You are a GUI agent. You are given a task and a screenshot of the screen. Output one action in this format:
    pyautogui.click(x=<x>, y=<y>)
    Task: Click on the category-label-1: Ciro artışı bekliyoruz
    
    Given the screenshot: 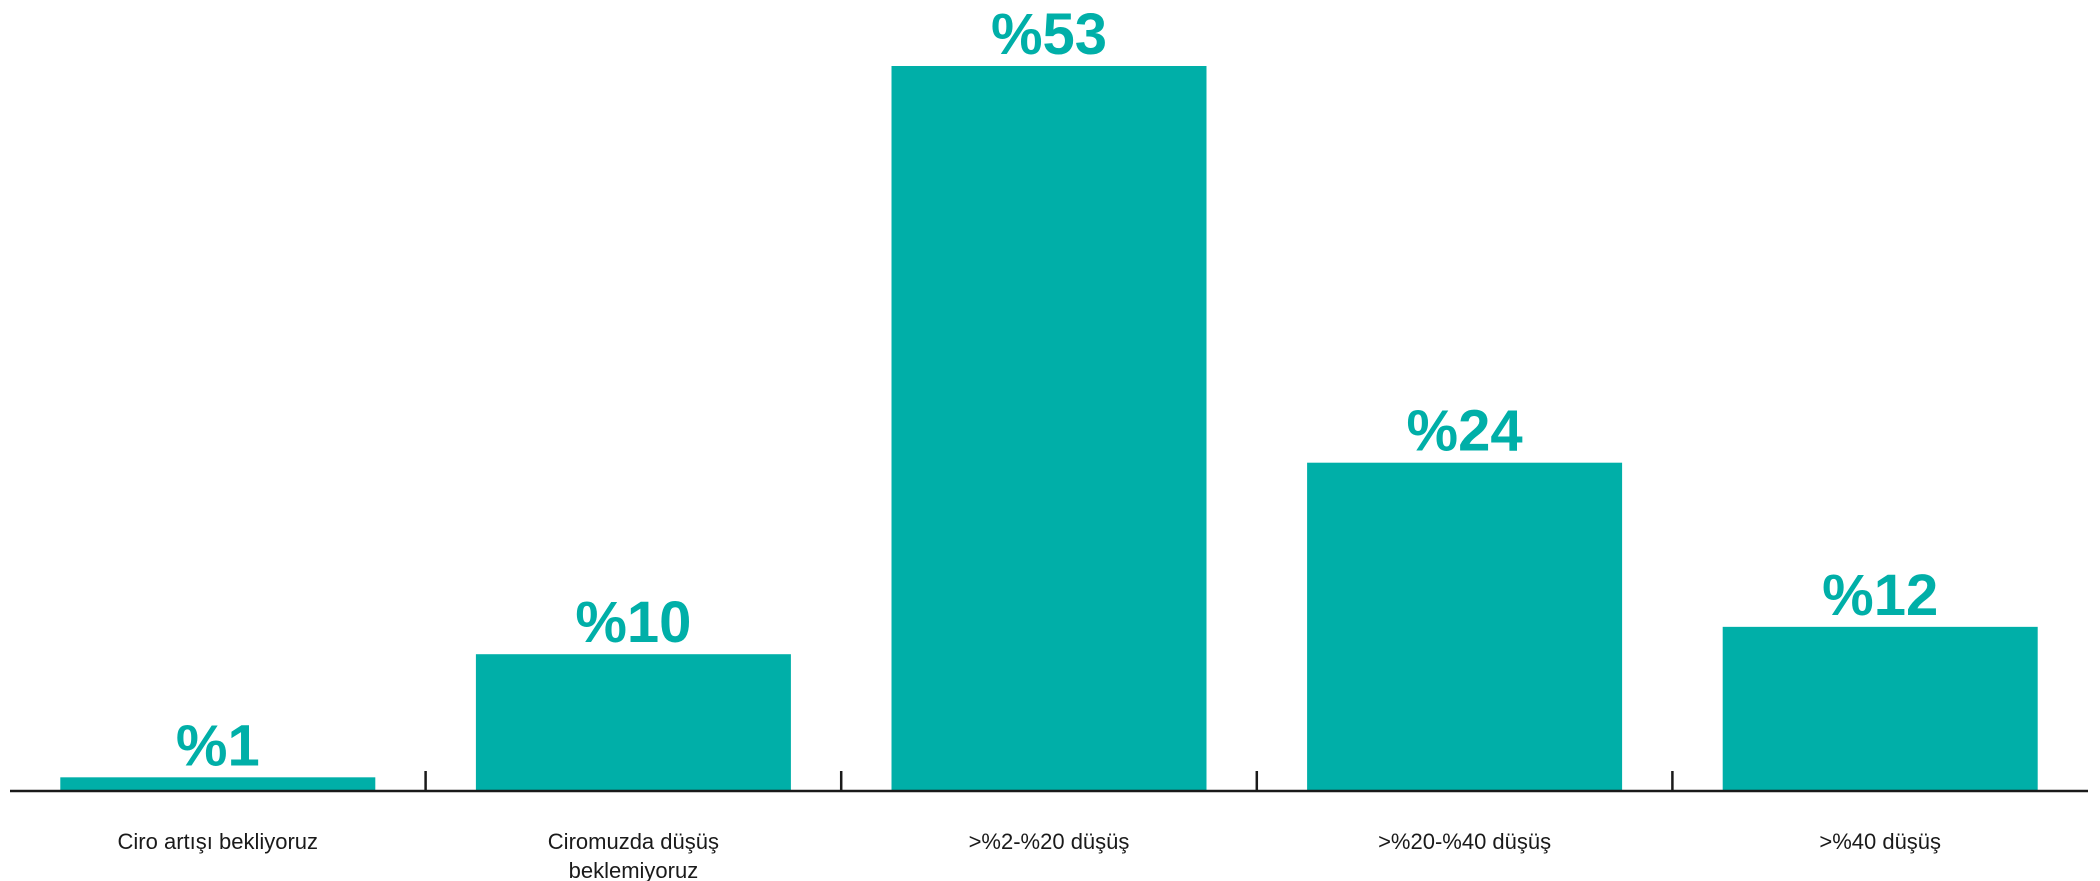 What is the action you would take?
    pyautogui.click(x=218, y=841)
    